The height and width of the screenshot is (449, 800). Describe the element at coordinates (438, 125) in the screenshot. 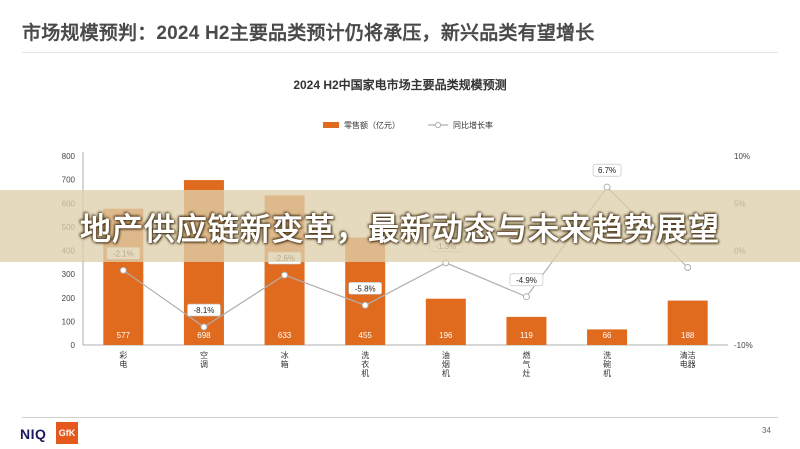

I see `legend-line-marker` at that location.